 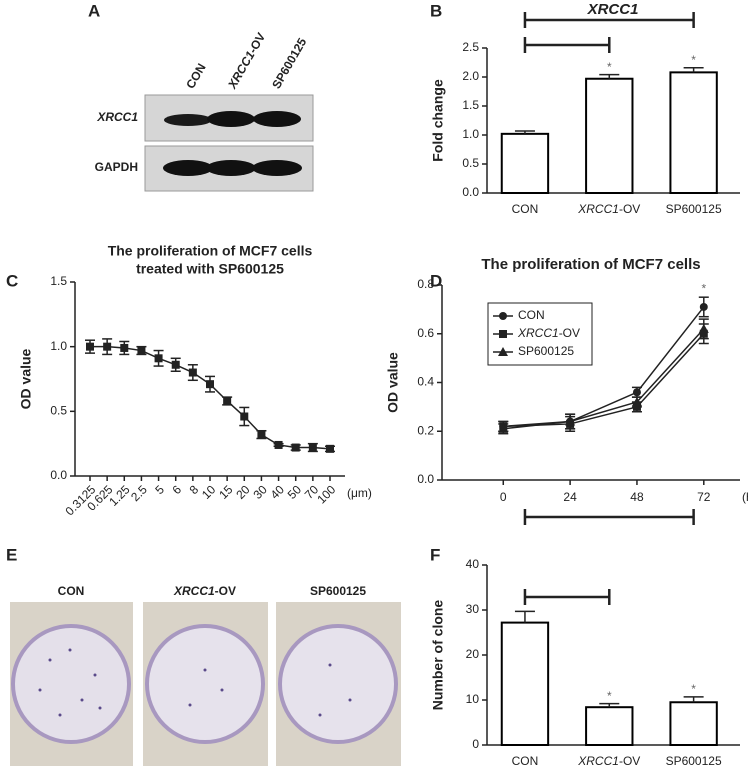 I want to click on chart-title: treated with SP600125, so click(x=210, y=269).